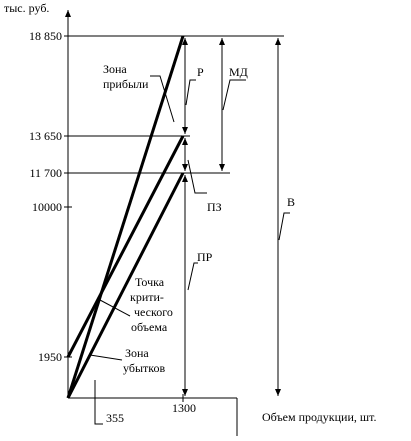 Image resolution: width=411 pixels, height=441 pixels. What do you see at coordinates (150, 282) in the screenshot?
I see `critical-point: Точка` at bounding box center [150, 282].